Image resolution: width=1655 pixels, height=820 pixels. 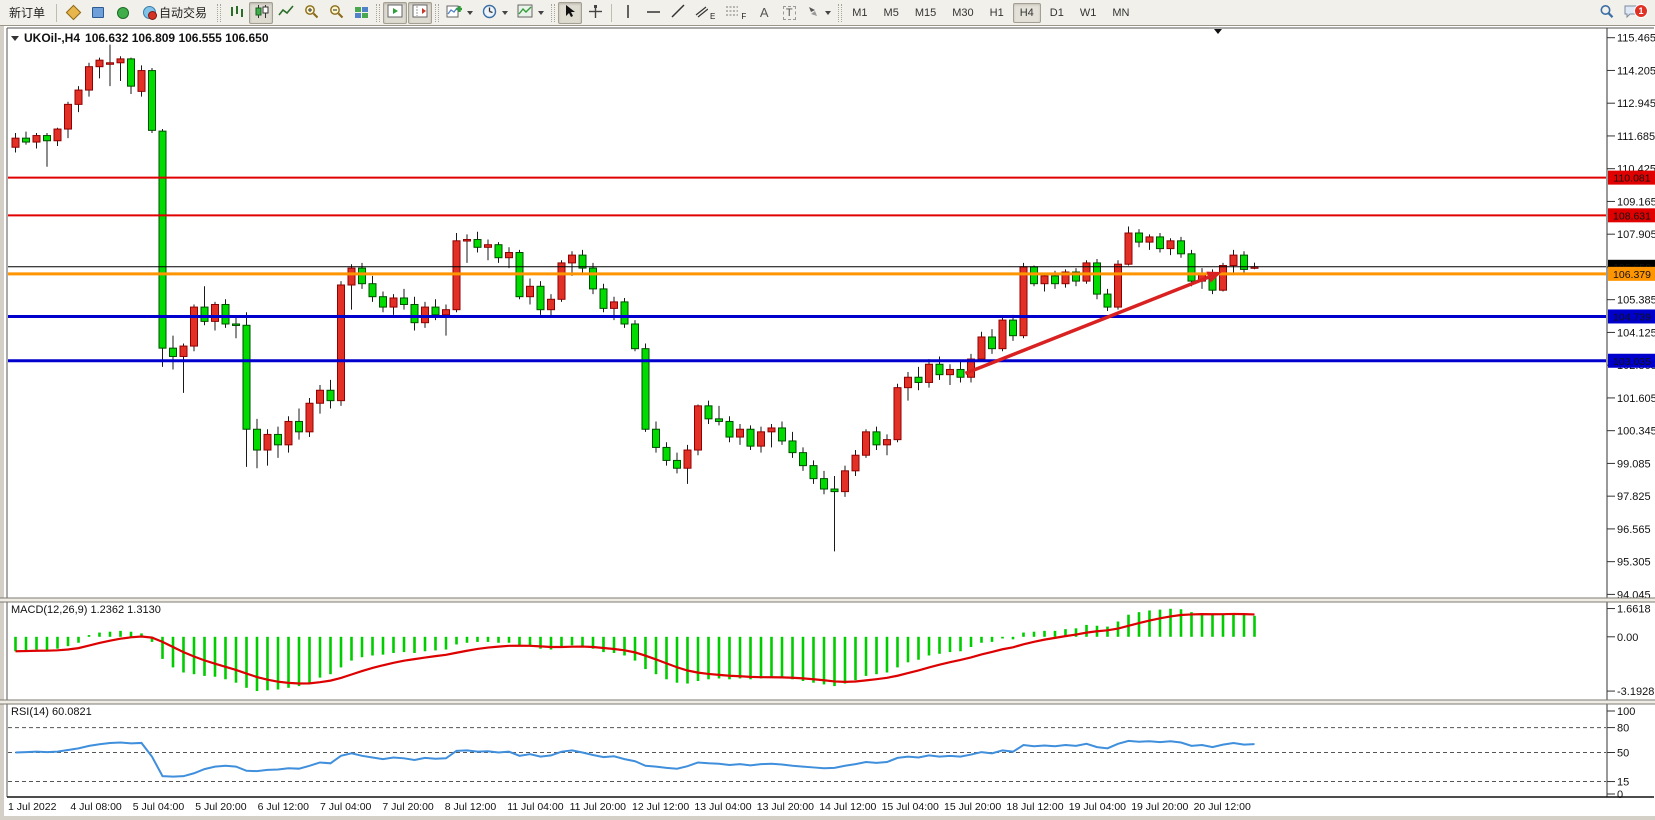 I want to click on macd-pane, so click(x=807, y=651).